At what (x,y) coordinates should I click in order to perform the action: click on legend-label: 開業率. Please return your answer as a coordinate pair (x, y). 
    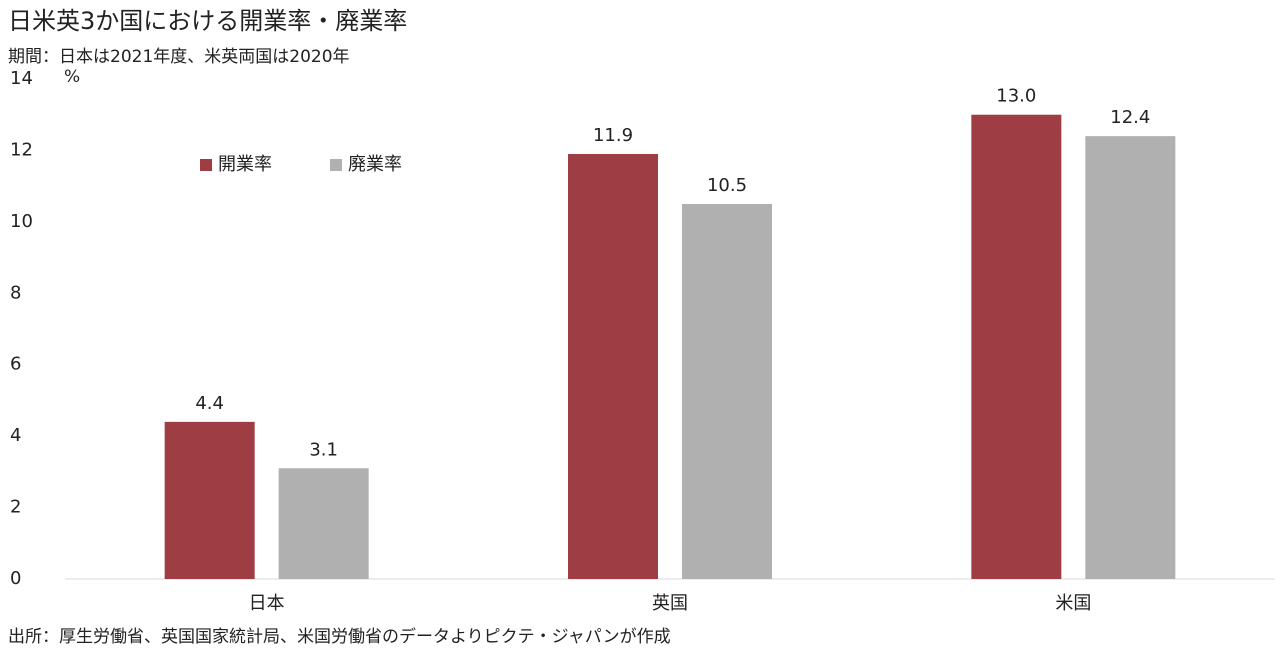
    Looking at the image, I should click on (245, 164).